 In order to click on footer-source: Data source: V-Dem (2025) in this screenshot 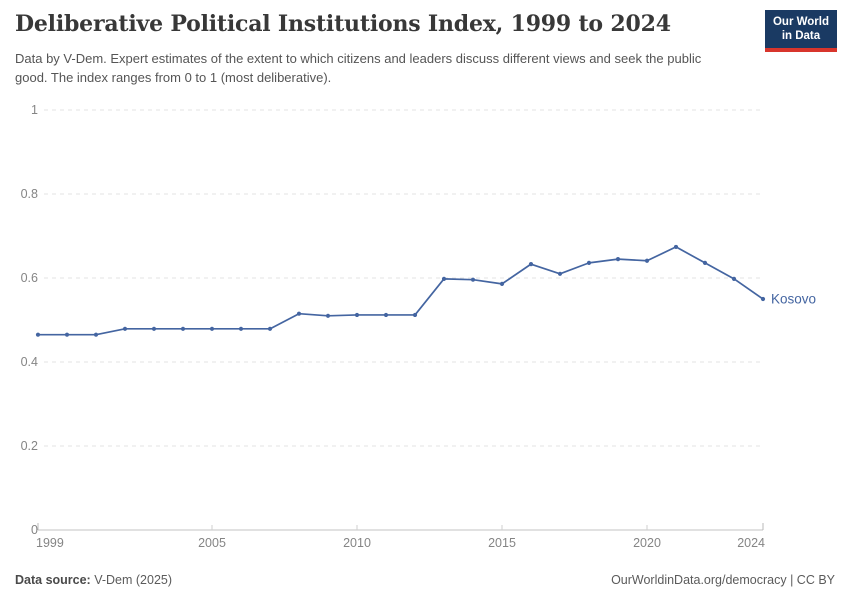, I will do `click(93, 580)`.